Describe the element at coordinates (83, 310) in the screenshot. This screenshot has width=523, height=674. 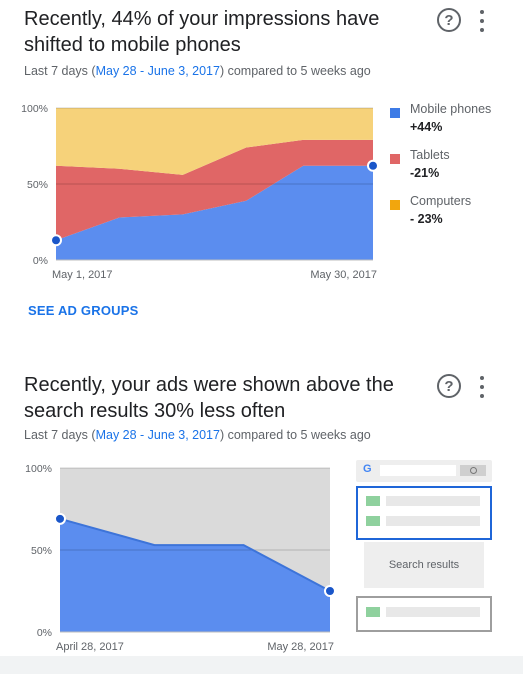
I see `see-ad-groups-button: SEE AD GROUPS` at that location.